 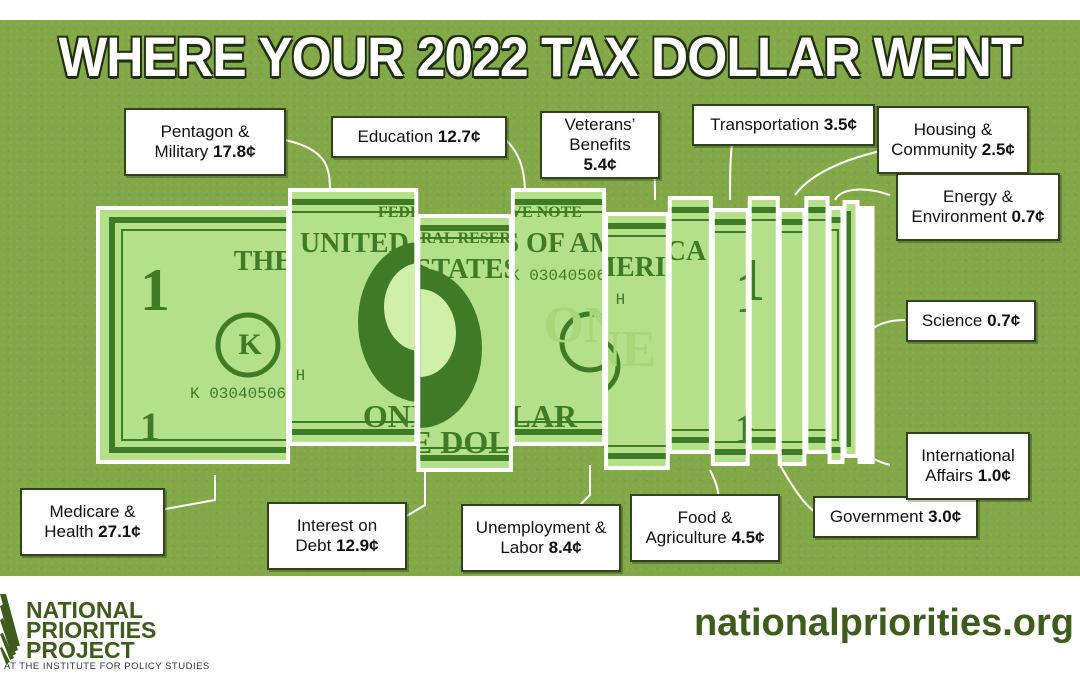 I want to click on label-food-line2: Agriculture, so click(x=686, y=537).